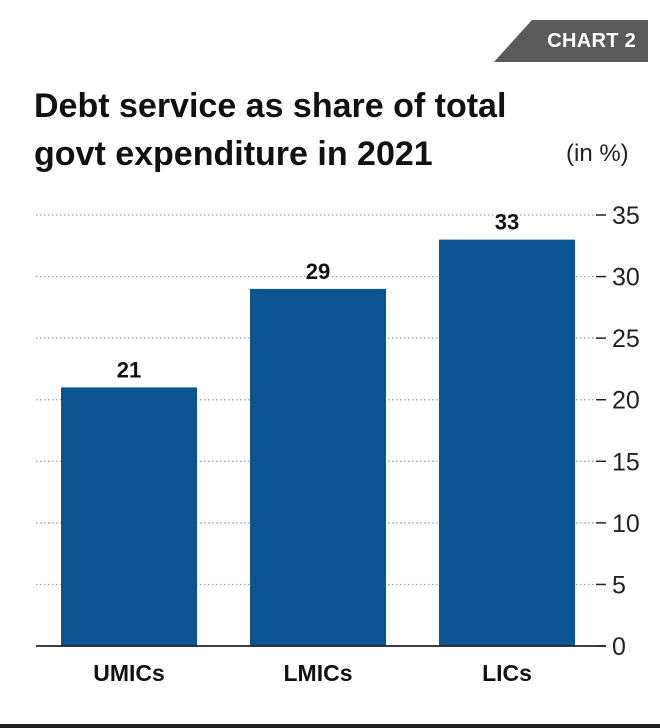 The height and width of the screenshot is (728, 660). What do you see at coordinates (507, 222) in the screenshot?
I see `data-label-lics: 33` at bounding box center [507, 222].